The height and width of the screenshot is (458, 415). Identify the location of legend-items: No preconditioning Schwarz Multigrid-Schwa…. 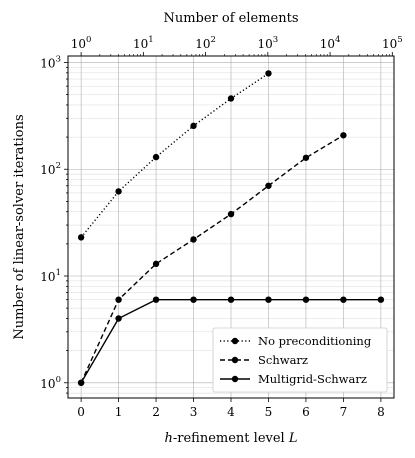
(296, 360).